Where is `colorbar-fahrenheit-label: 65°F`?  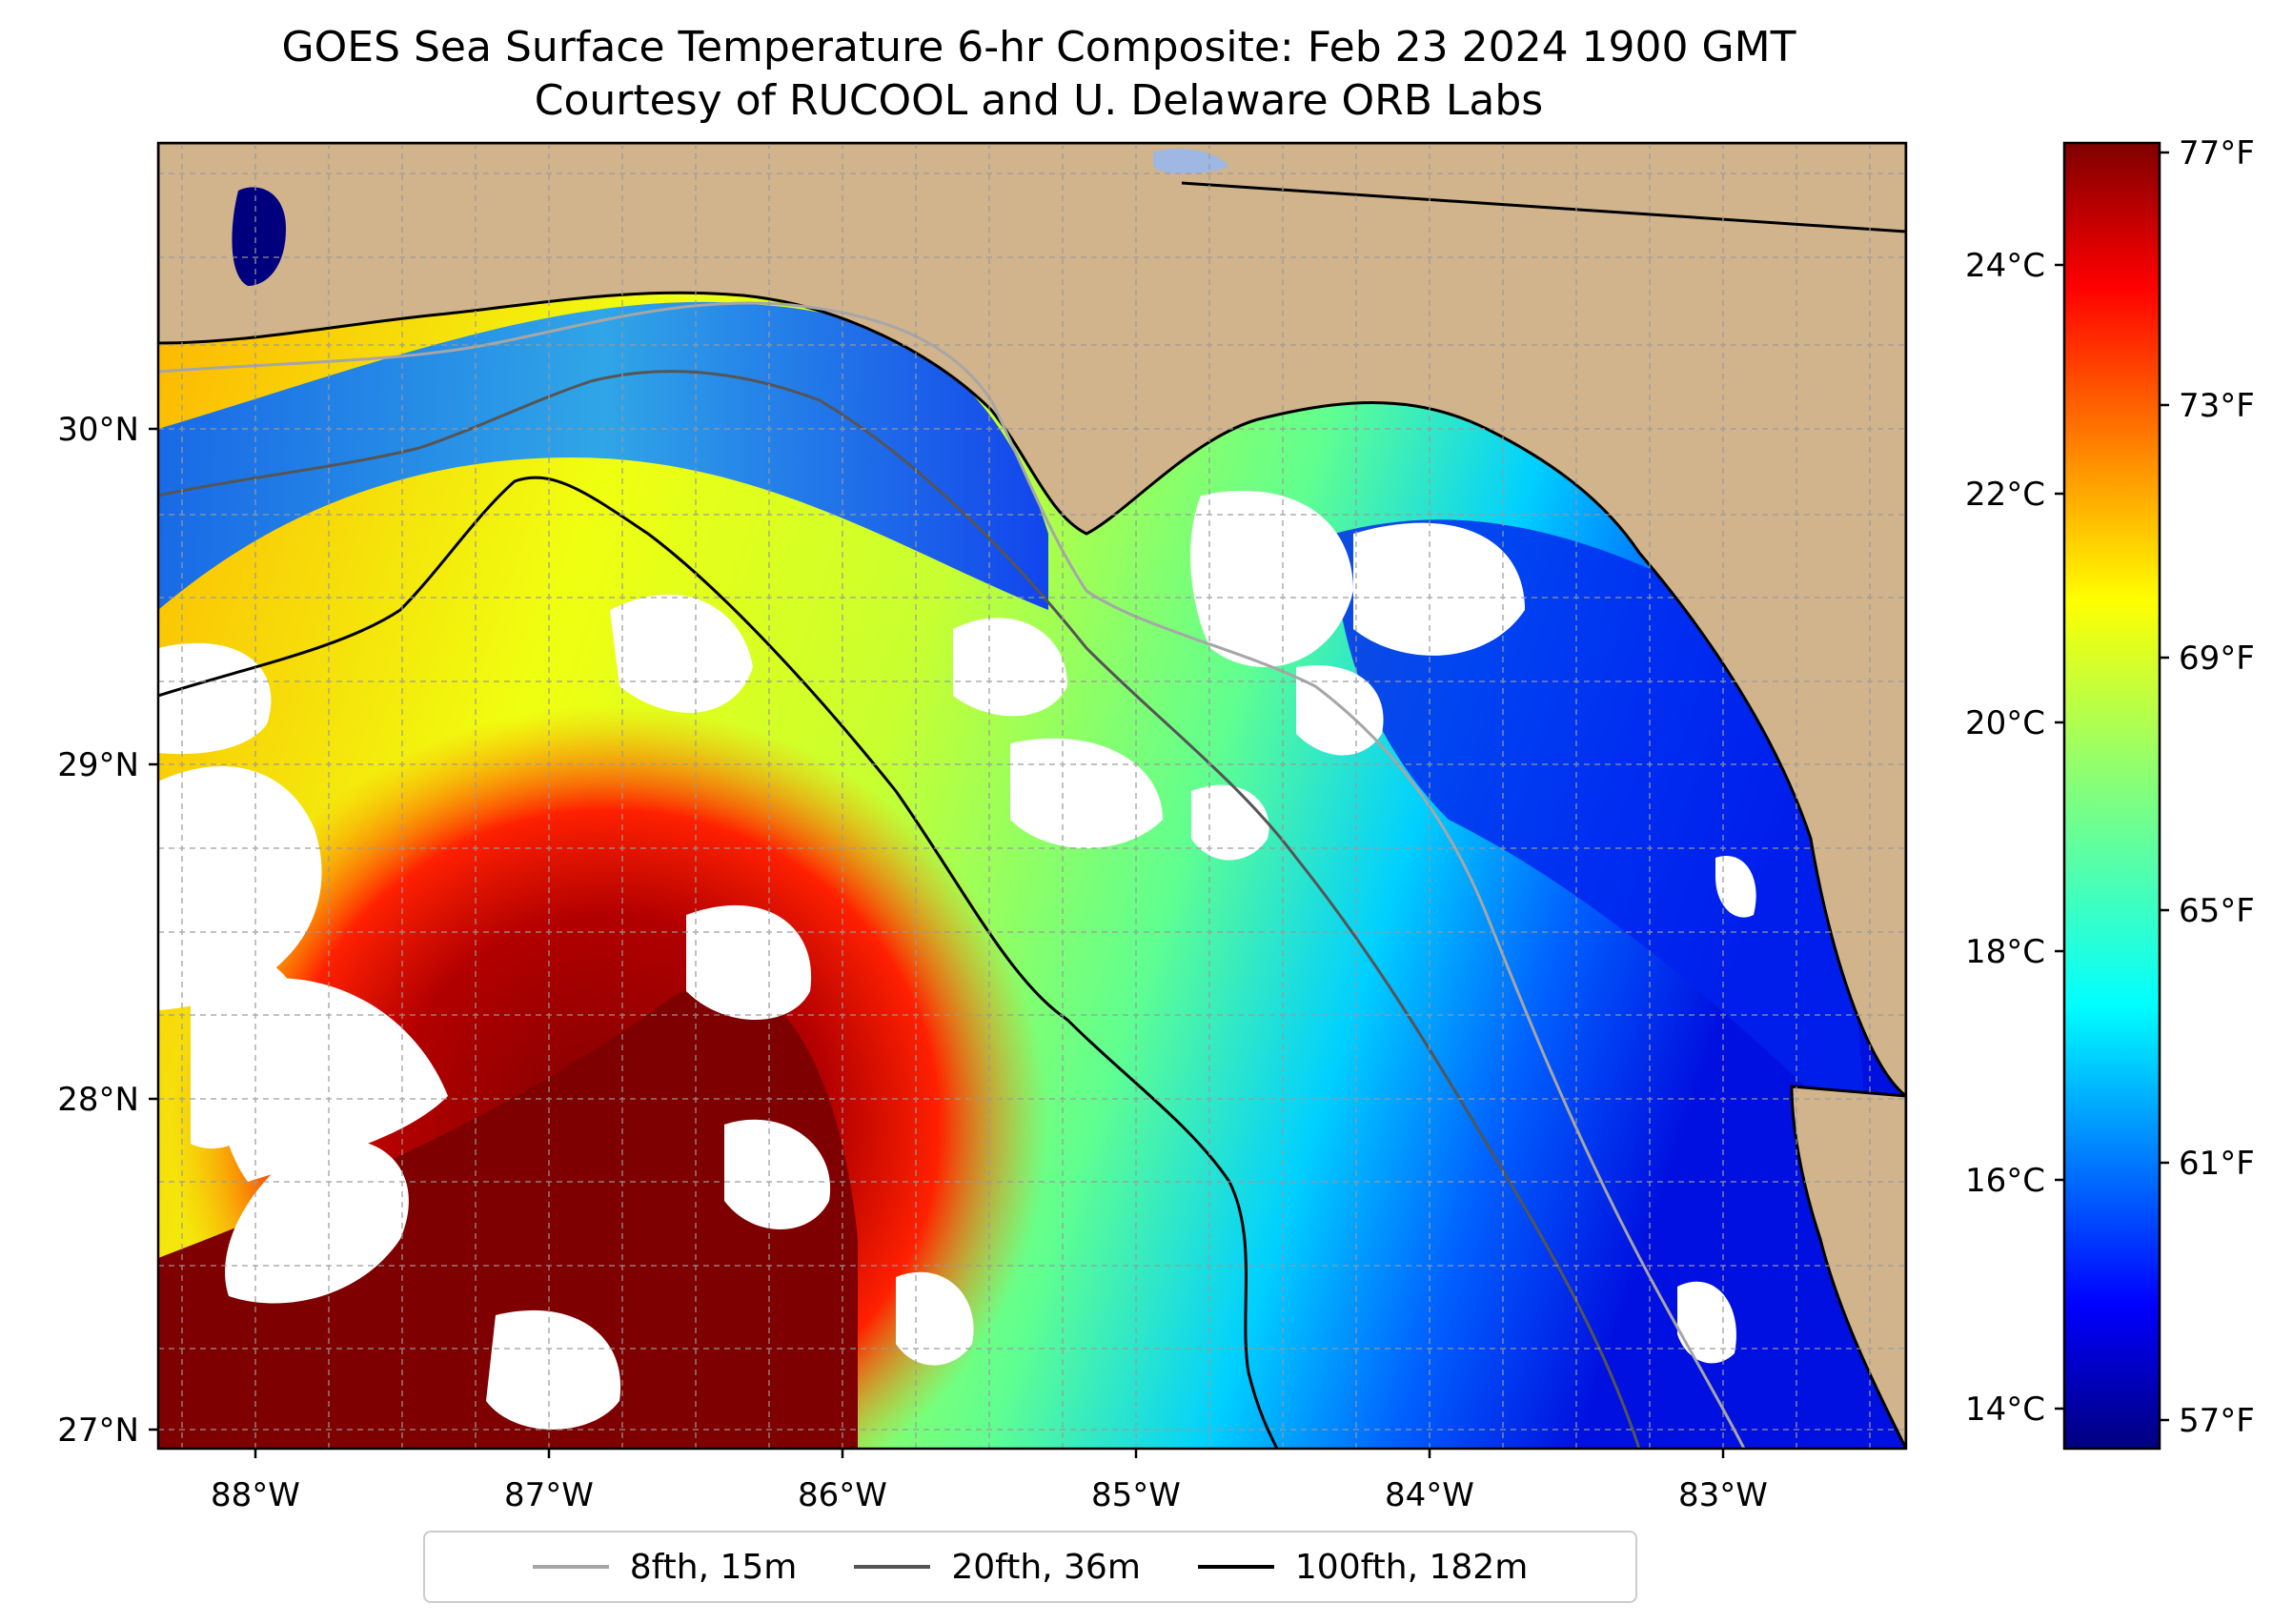 colorbar-fahrenheit-label: 65°F is located at coordinates (2217, 911).